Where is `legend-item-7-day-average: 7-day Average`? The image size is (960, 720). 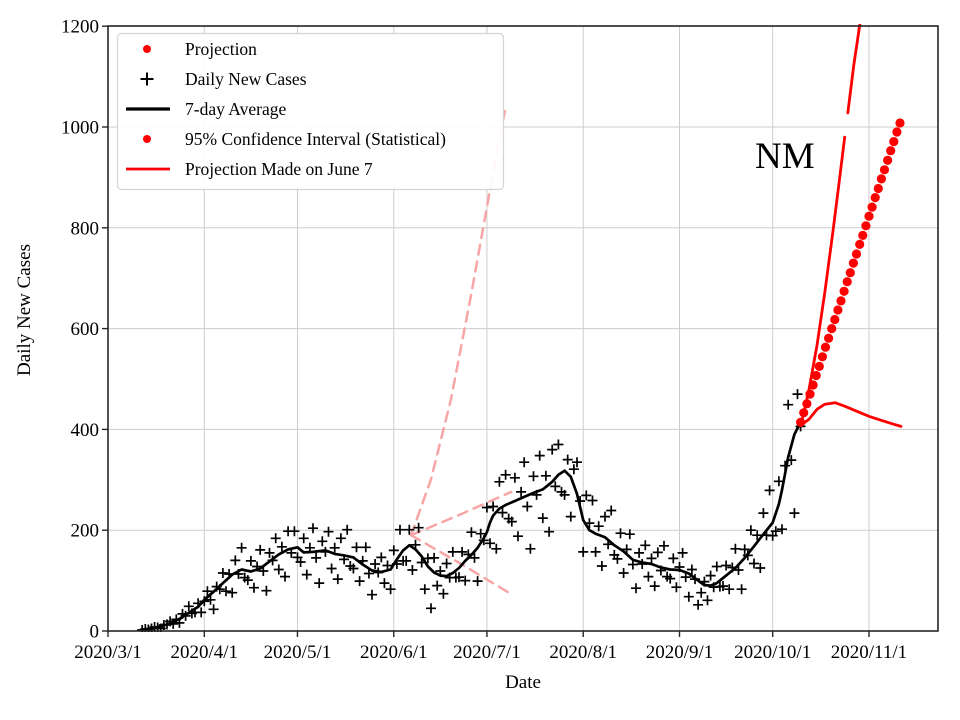
legend-item-7-day-average: 7-day Average is located at coordinates (235, 109).